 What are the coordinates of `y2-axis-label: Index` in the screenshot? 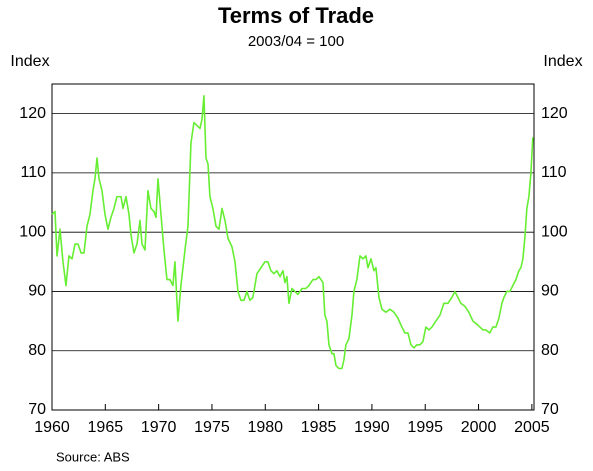 It's located at (562, 61).